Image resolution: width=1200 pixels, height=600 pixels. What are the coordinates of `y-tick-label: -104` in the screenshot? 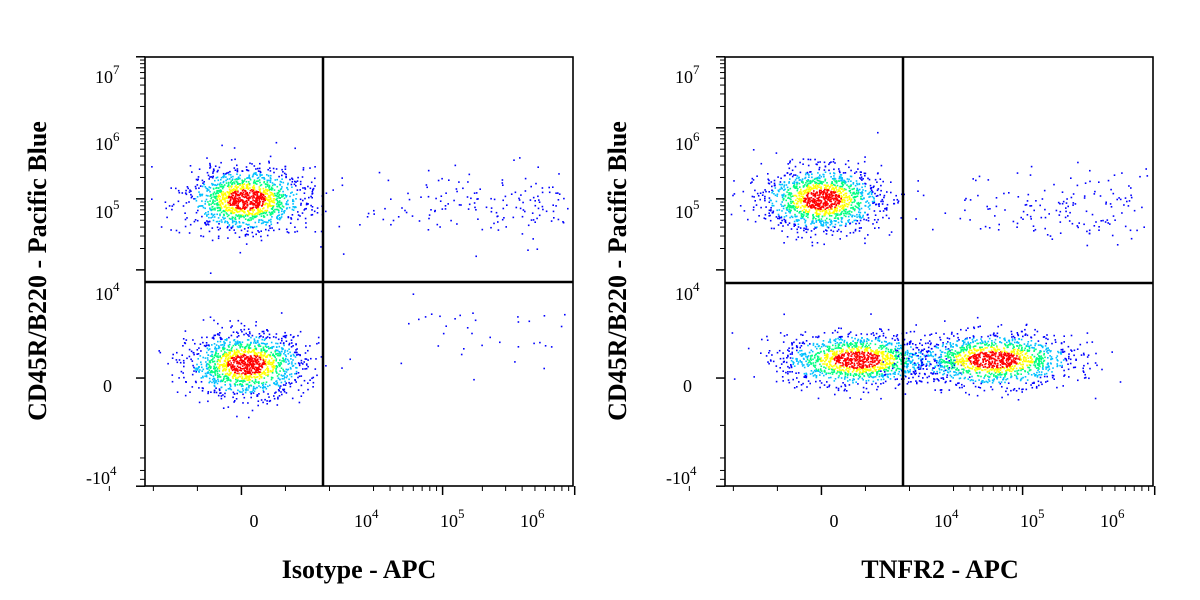 It's located at (101, 475).